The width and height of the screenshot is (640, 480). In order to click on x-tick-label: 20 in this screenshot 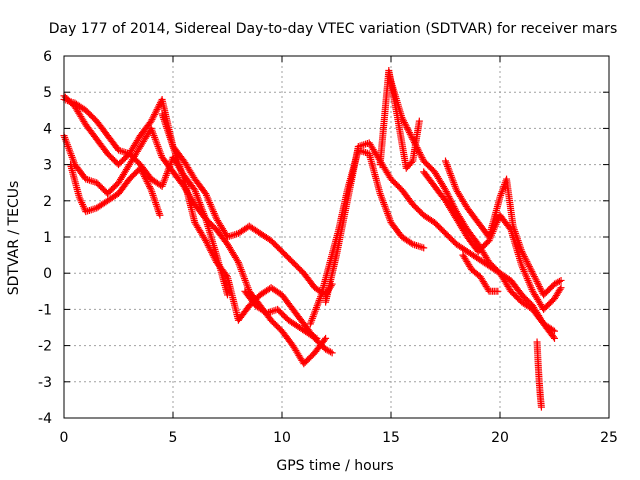, I will do `click(500, 438)`.